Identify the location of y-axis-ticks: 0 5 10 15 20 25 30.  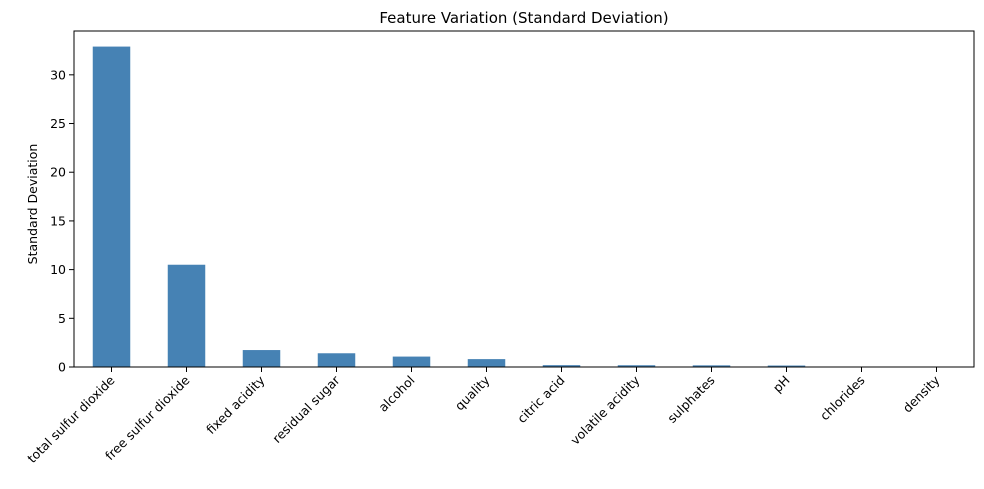
(62, 221).